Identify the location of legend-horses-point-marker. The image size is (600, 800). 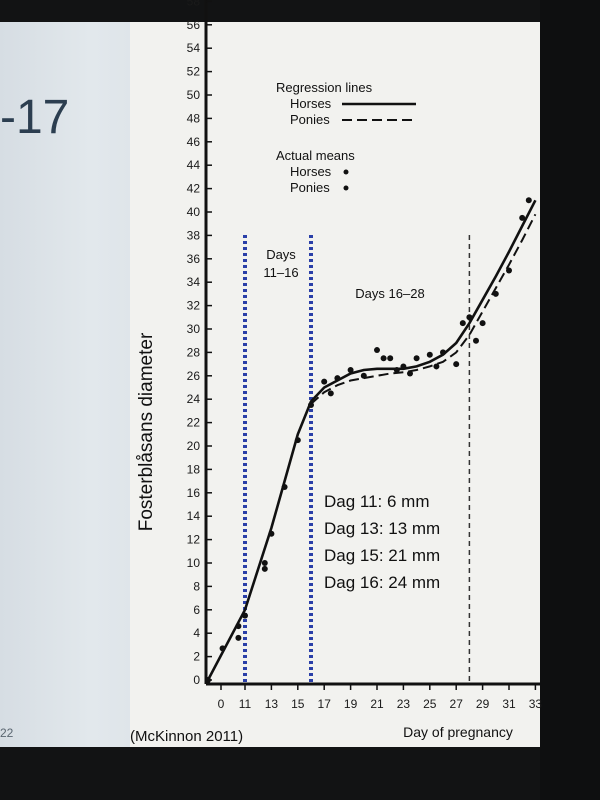
(346, 172).